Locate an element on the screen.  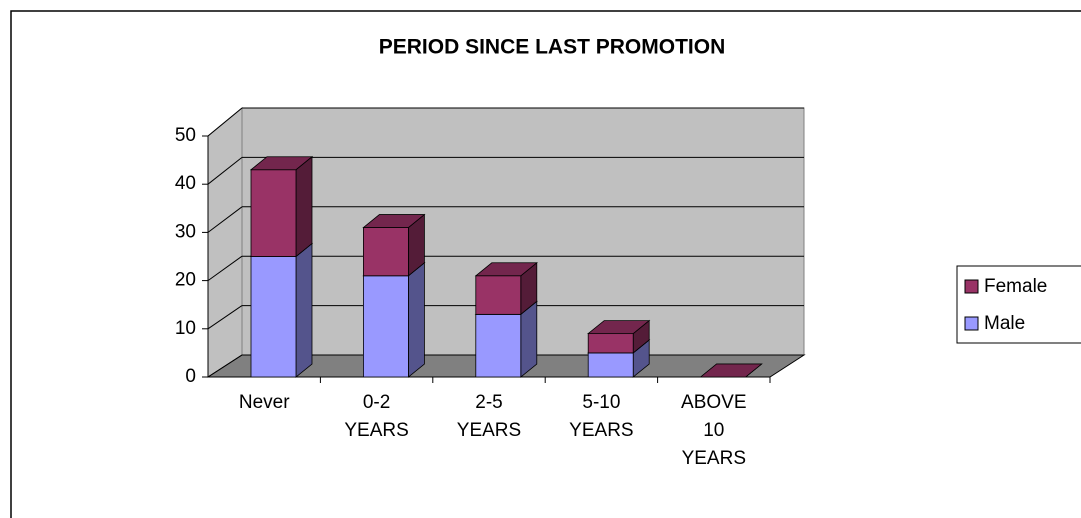
y-tick-label: 50 is located at coordinates (185, 135).